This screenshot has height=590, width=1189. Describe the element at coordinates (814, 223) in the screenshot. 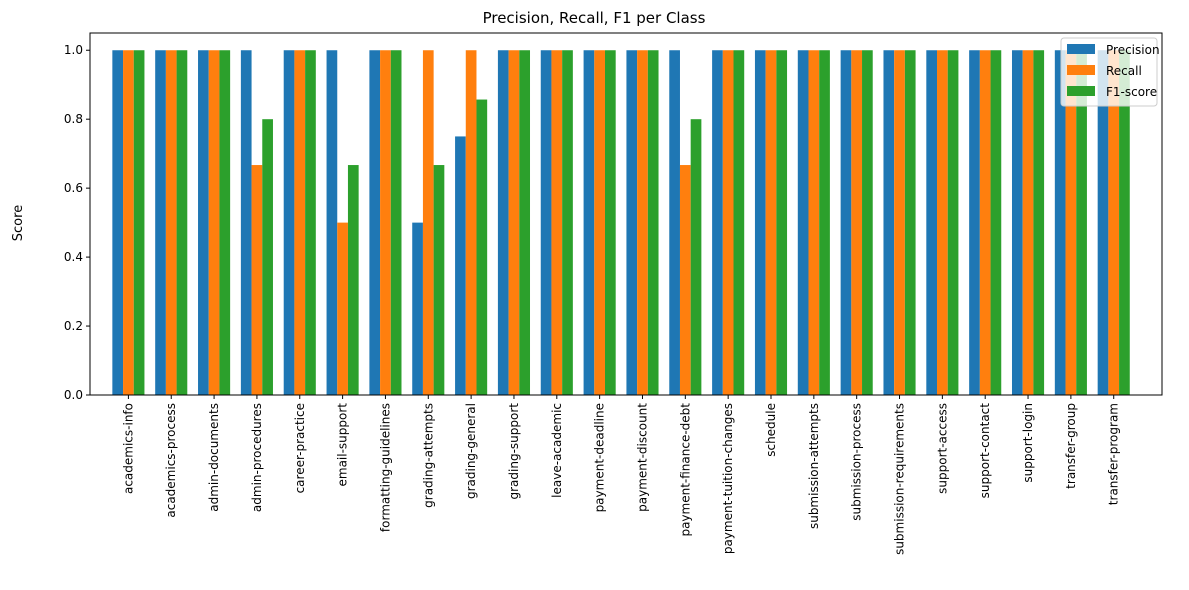

I see `bar-recall-submission-attempts` at that location.